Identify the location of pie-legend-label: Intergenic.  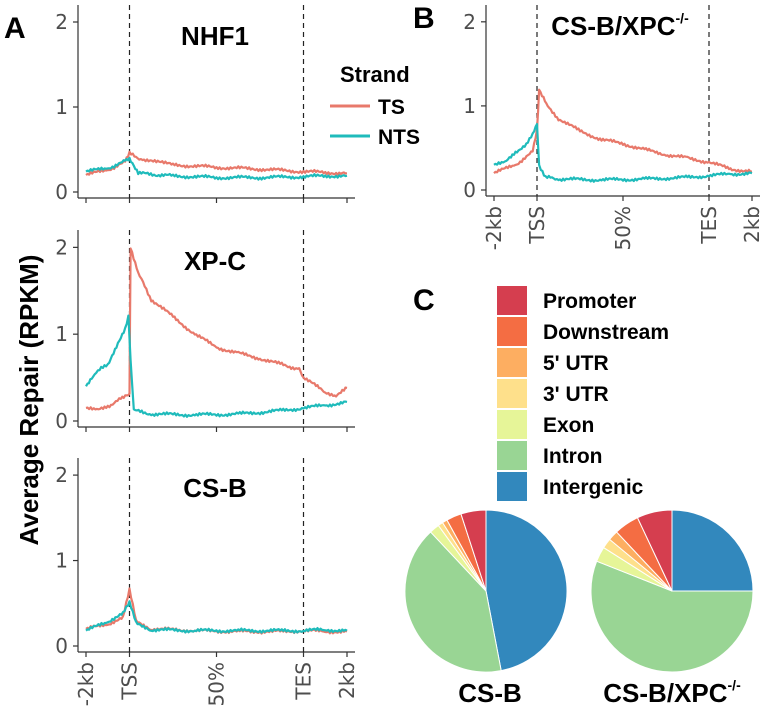
(593, 487).